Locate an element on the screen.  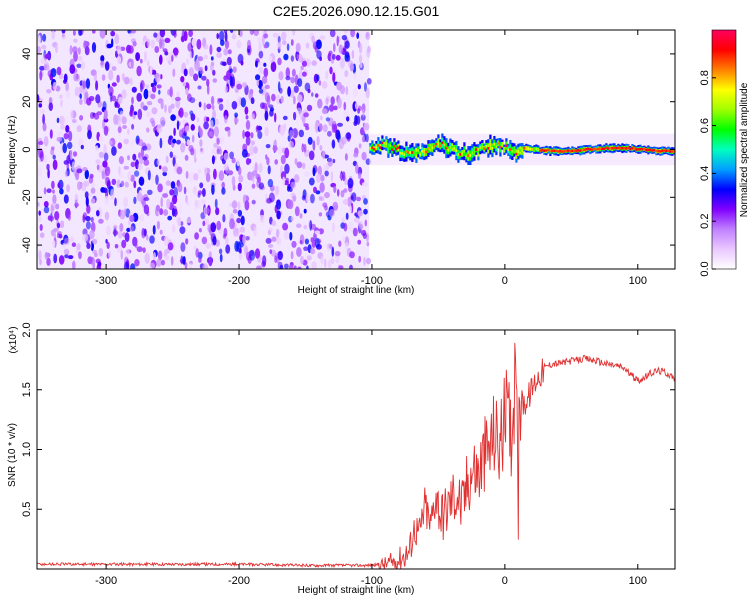
spectrogram-x-tick-label: 100 is located at coordinates (638, 281).